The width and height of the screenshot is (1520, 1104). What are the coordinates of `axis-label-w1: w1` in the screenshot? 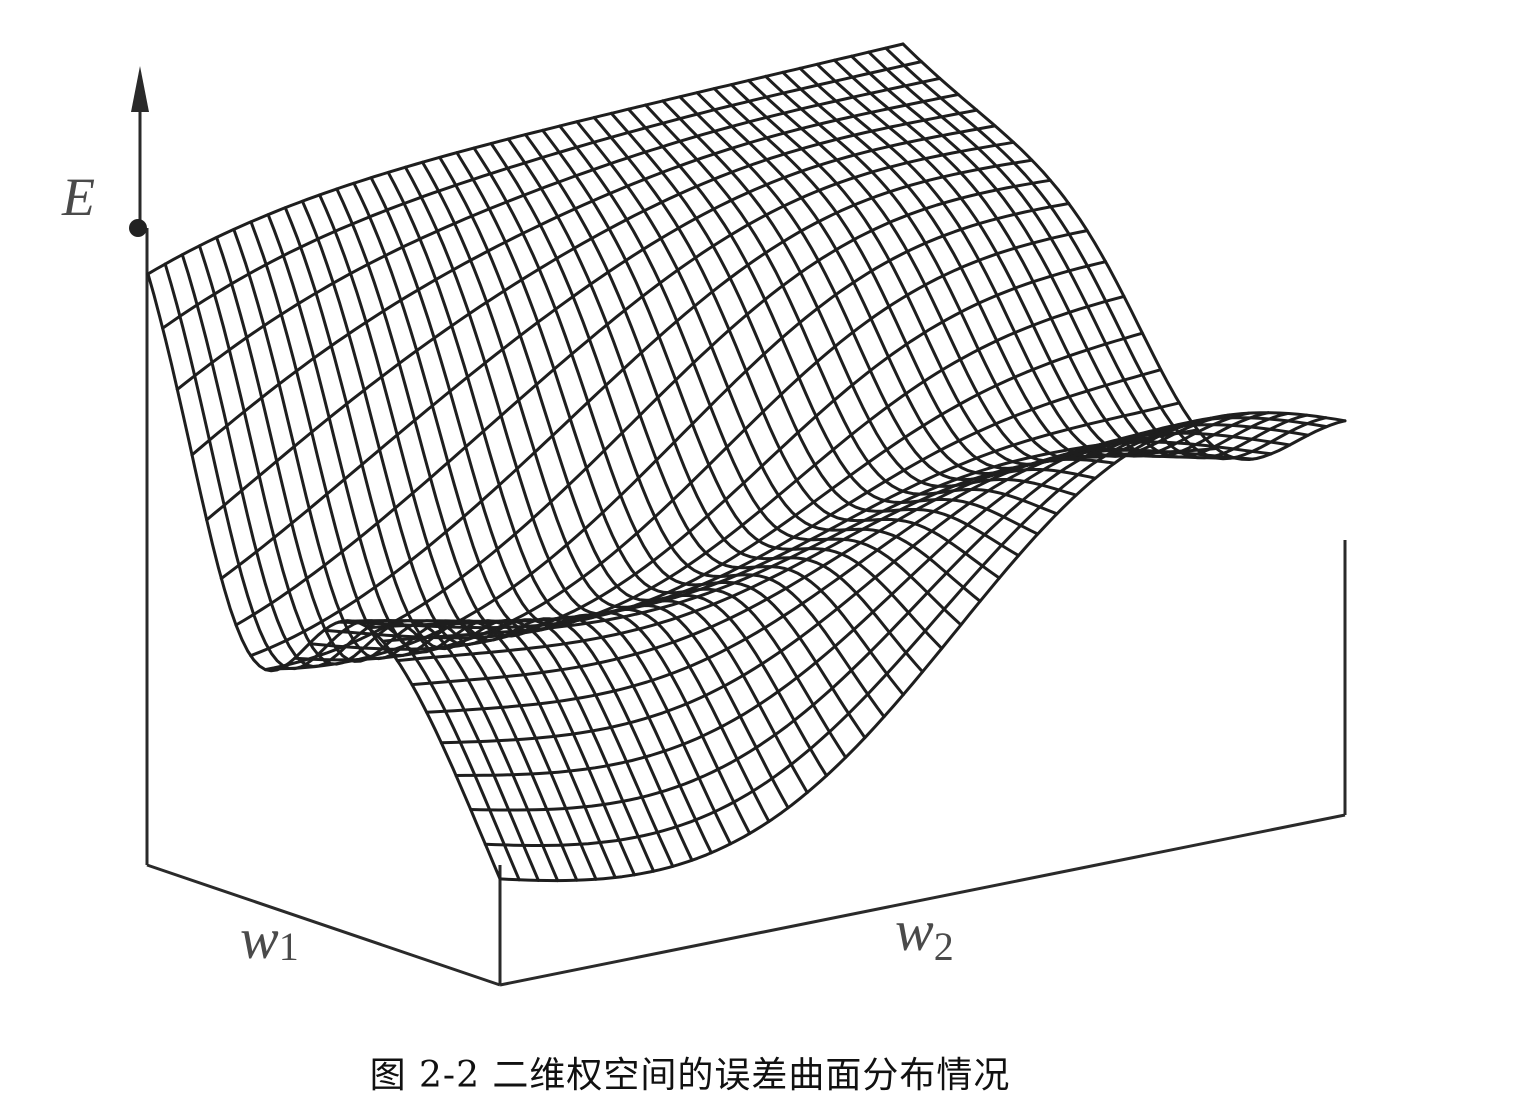 It's located at (269, 938).